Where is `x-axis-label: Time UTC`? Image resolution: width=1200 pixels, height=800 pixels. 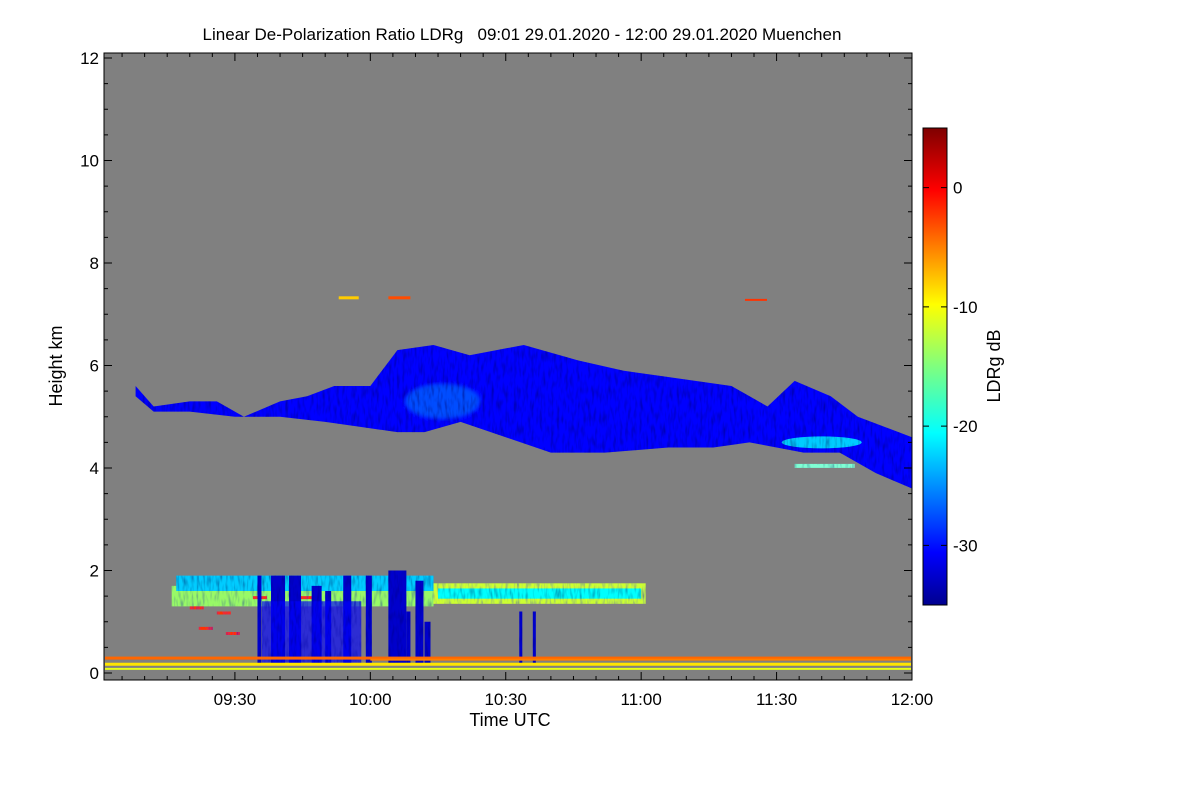 x-axis-label: Time UTC is located at coordinates (509, 720).